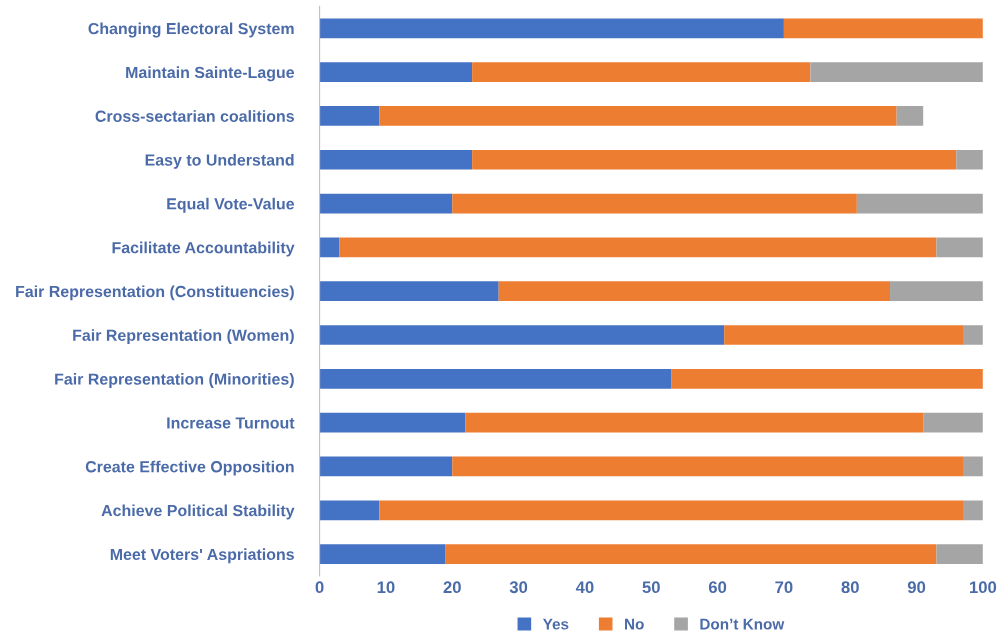 This screenshot has height=640, width=1005. Describe the element at coordinates (210, 74) in the screenshot. I see `y-tick-label: Maintain Sainte-Lague` at that location.